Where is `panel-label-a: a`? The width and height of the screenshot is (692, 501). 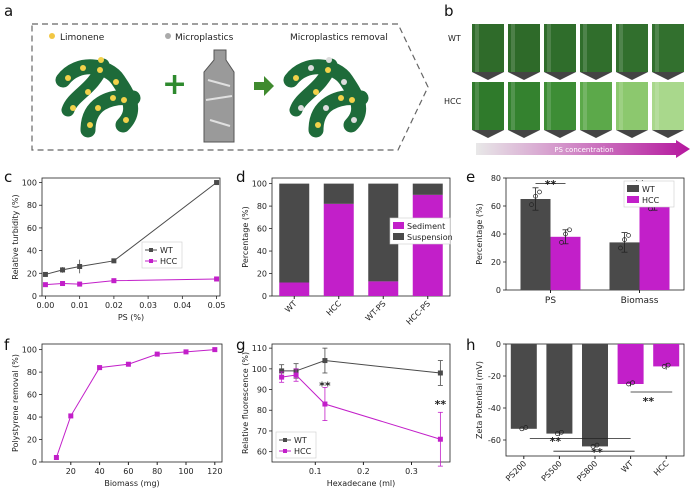 panel-label-a: a is located at coordinates (9, 11).